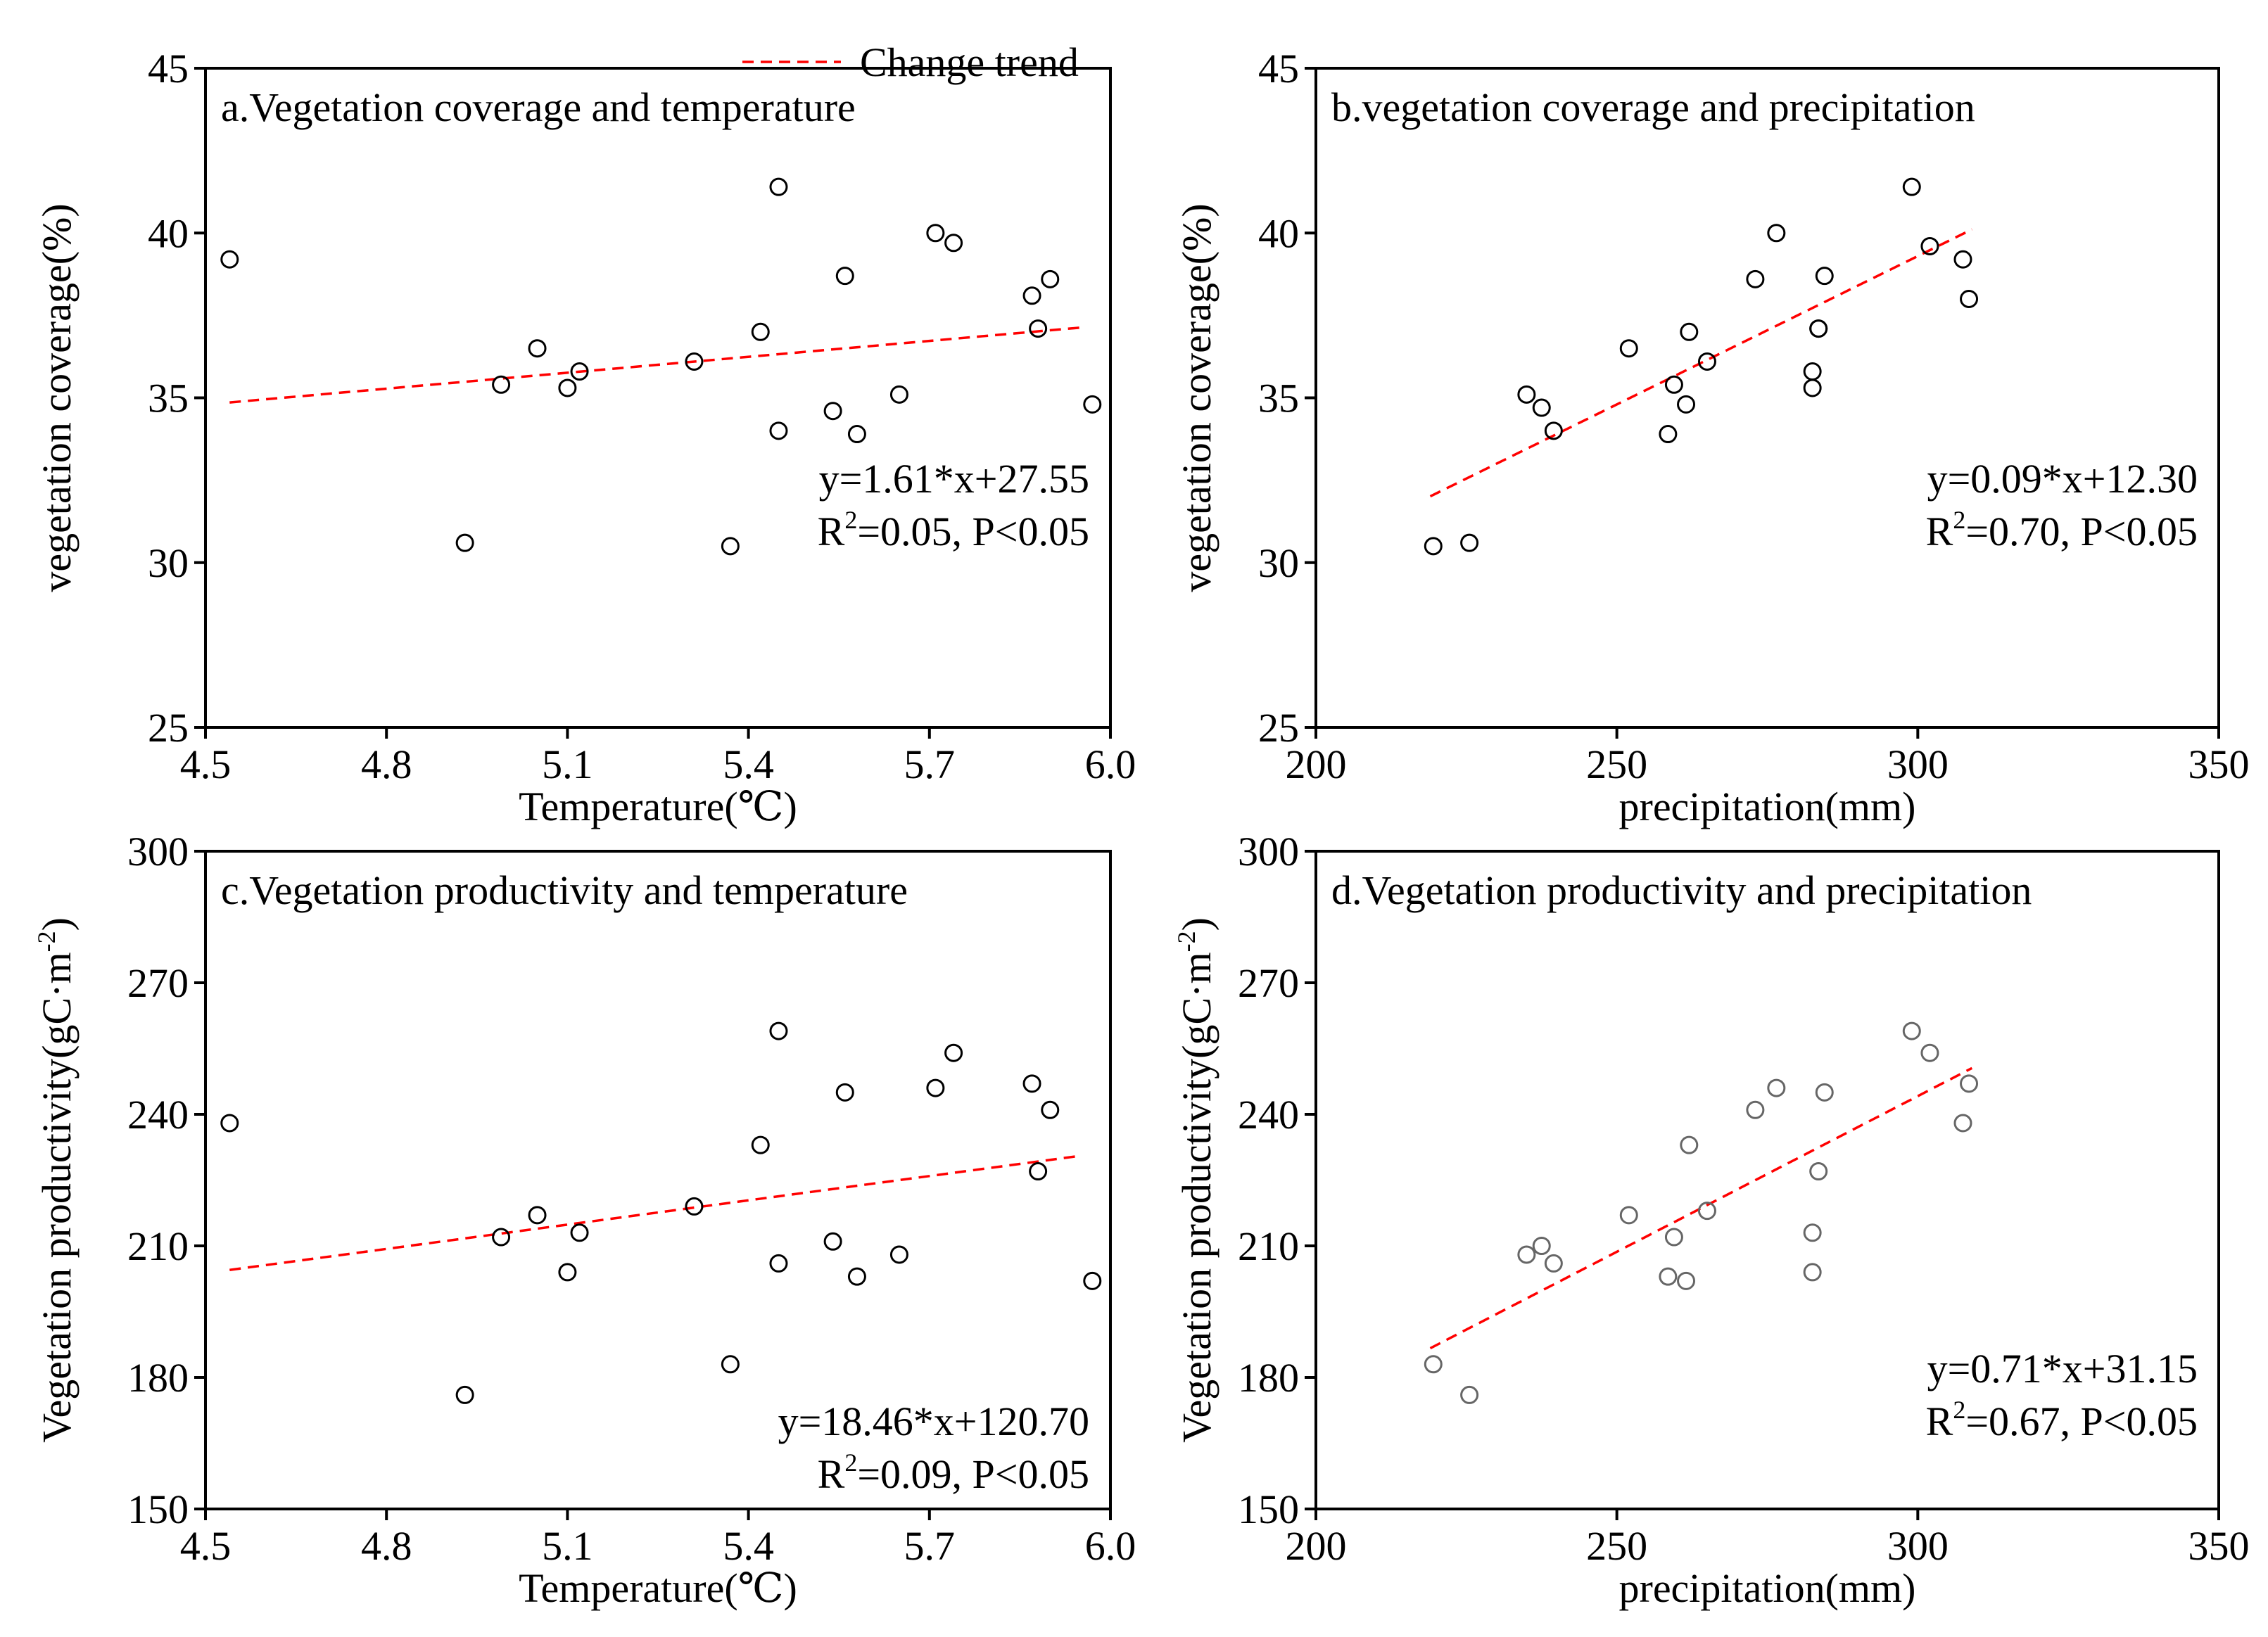 This screenshot has height=1637, width=2268. I want to click on legend: Change trend, so click(910, 62).